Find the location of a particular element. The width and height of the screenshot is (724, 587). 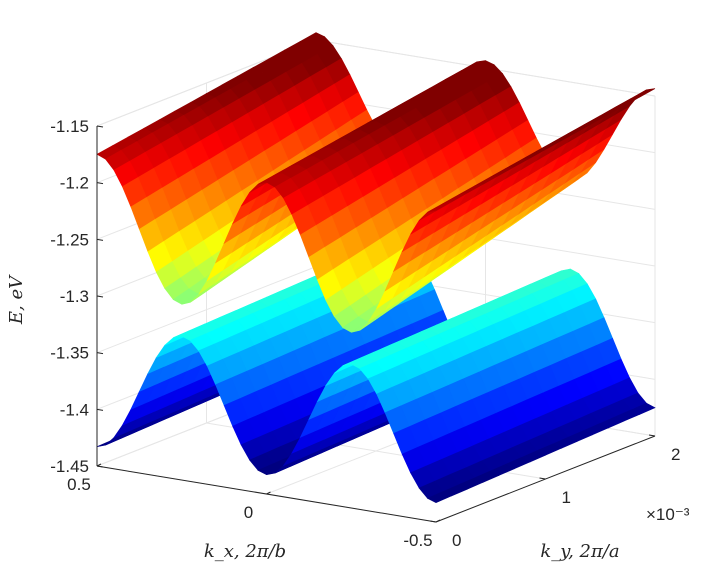

z-axis-label: E, eV is located at coordinates (16, 299).